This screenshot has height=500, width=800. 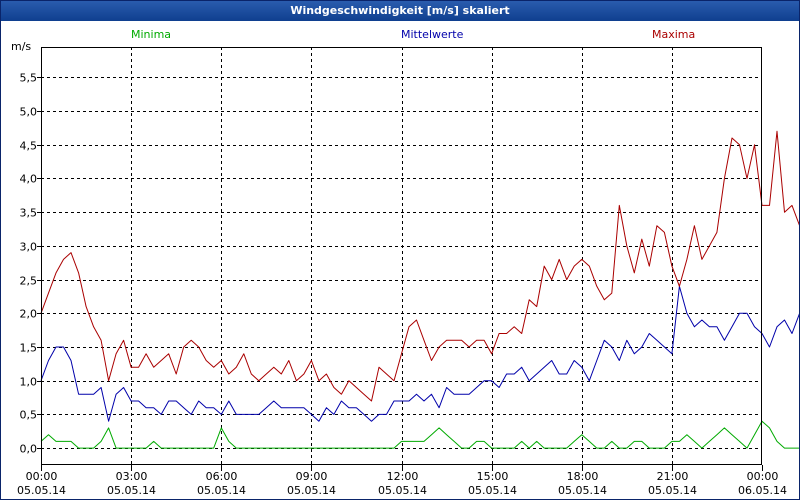 What do you see at coordinates (403, 476) in the screenshot?
I see `x-tick-time: 12:00` at bounding box center [403, 476].